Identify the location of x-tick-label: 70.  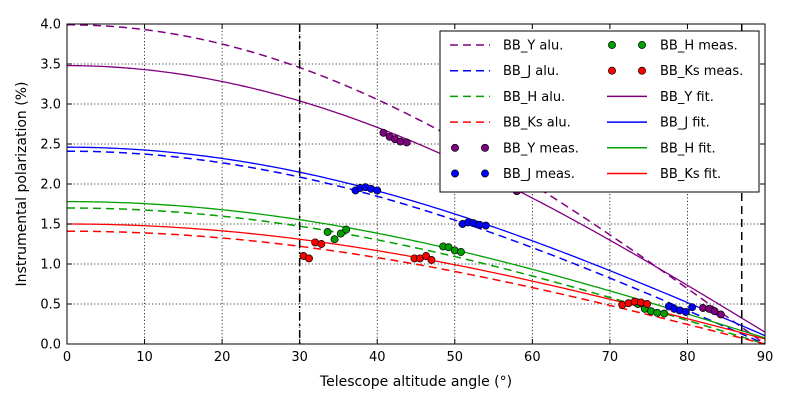
(610, 357).